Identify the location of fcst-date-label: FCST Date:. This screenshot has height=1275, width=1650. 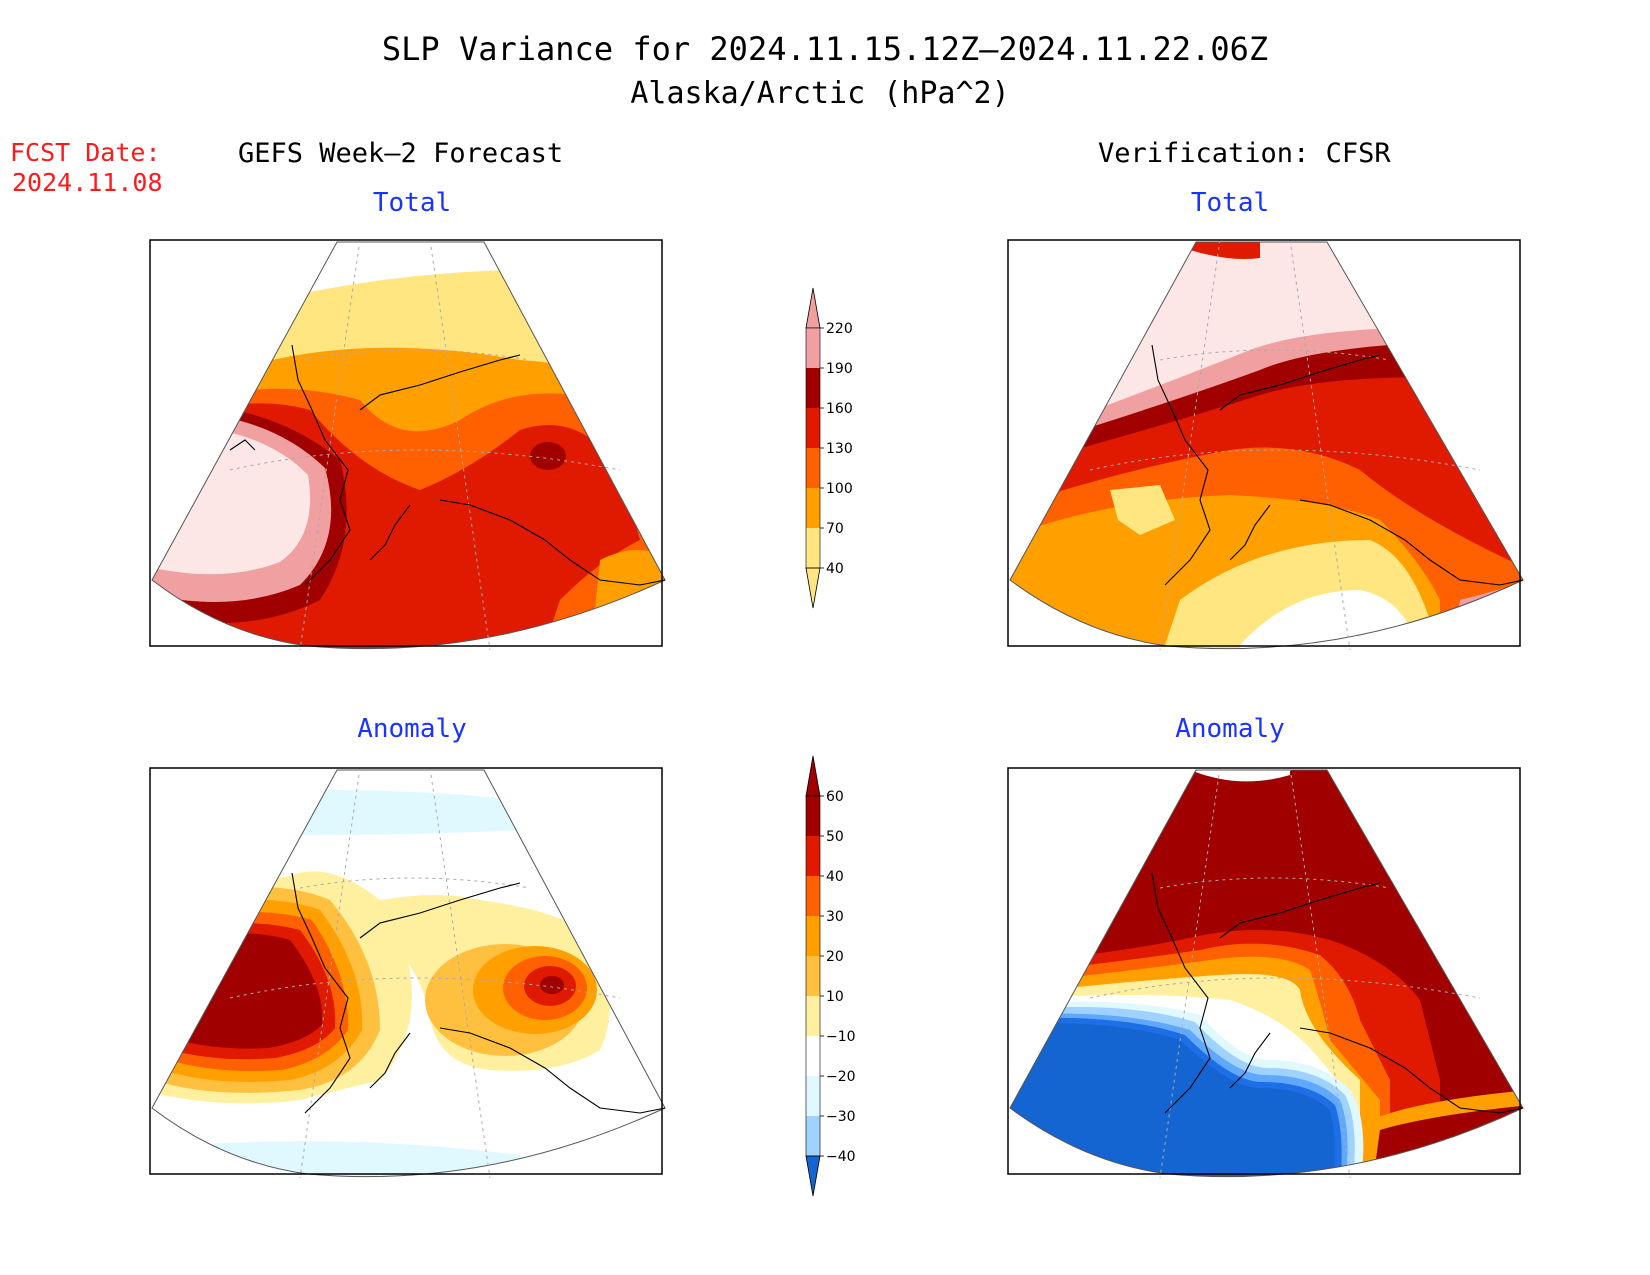
(85, 152).